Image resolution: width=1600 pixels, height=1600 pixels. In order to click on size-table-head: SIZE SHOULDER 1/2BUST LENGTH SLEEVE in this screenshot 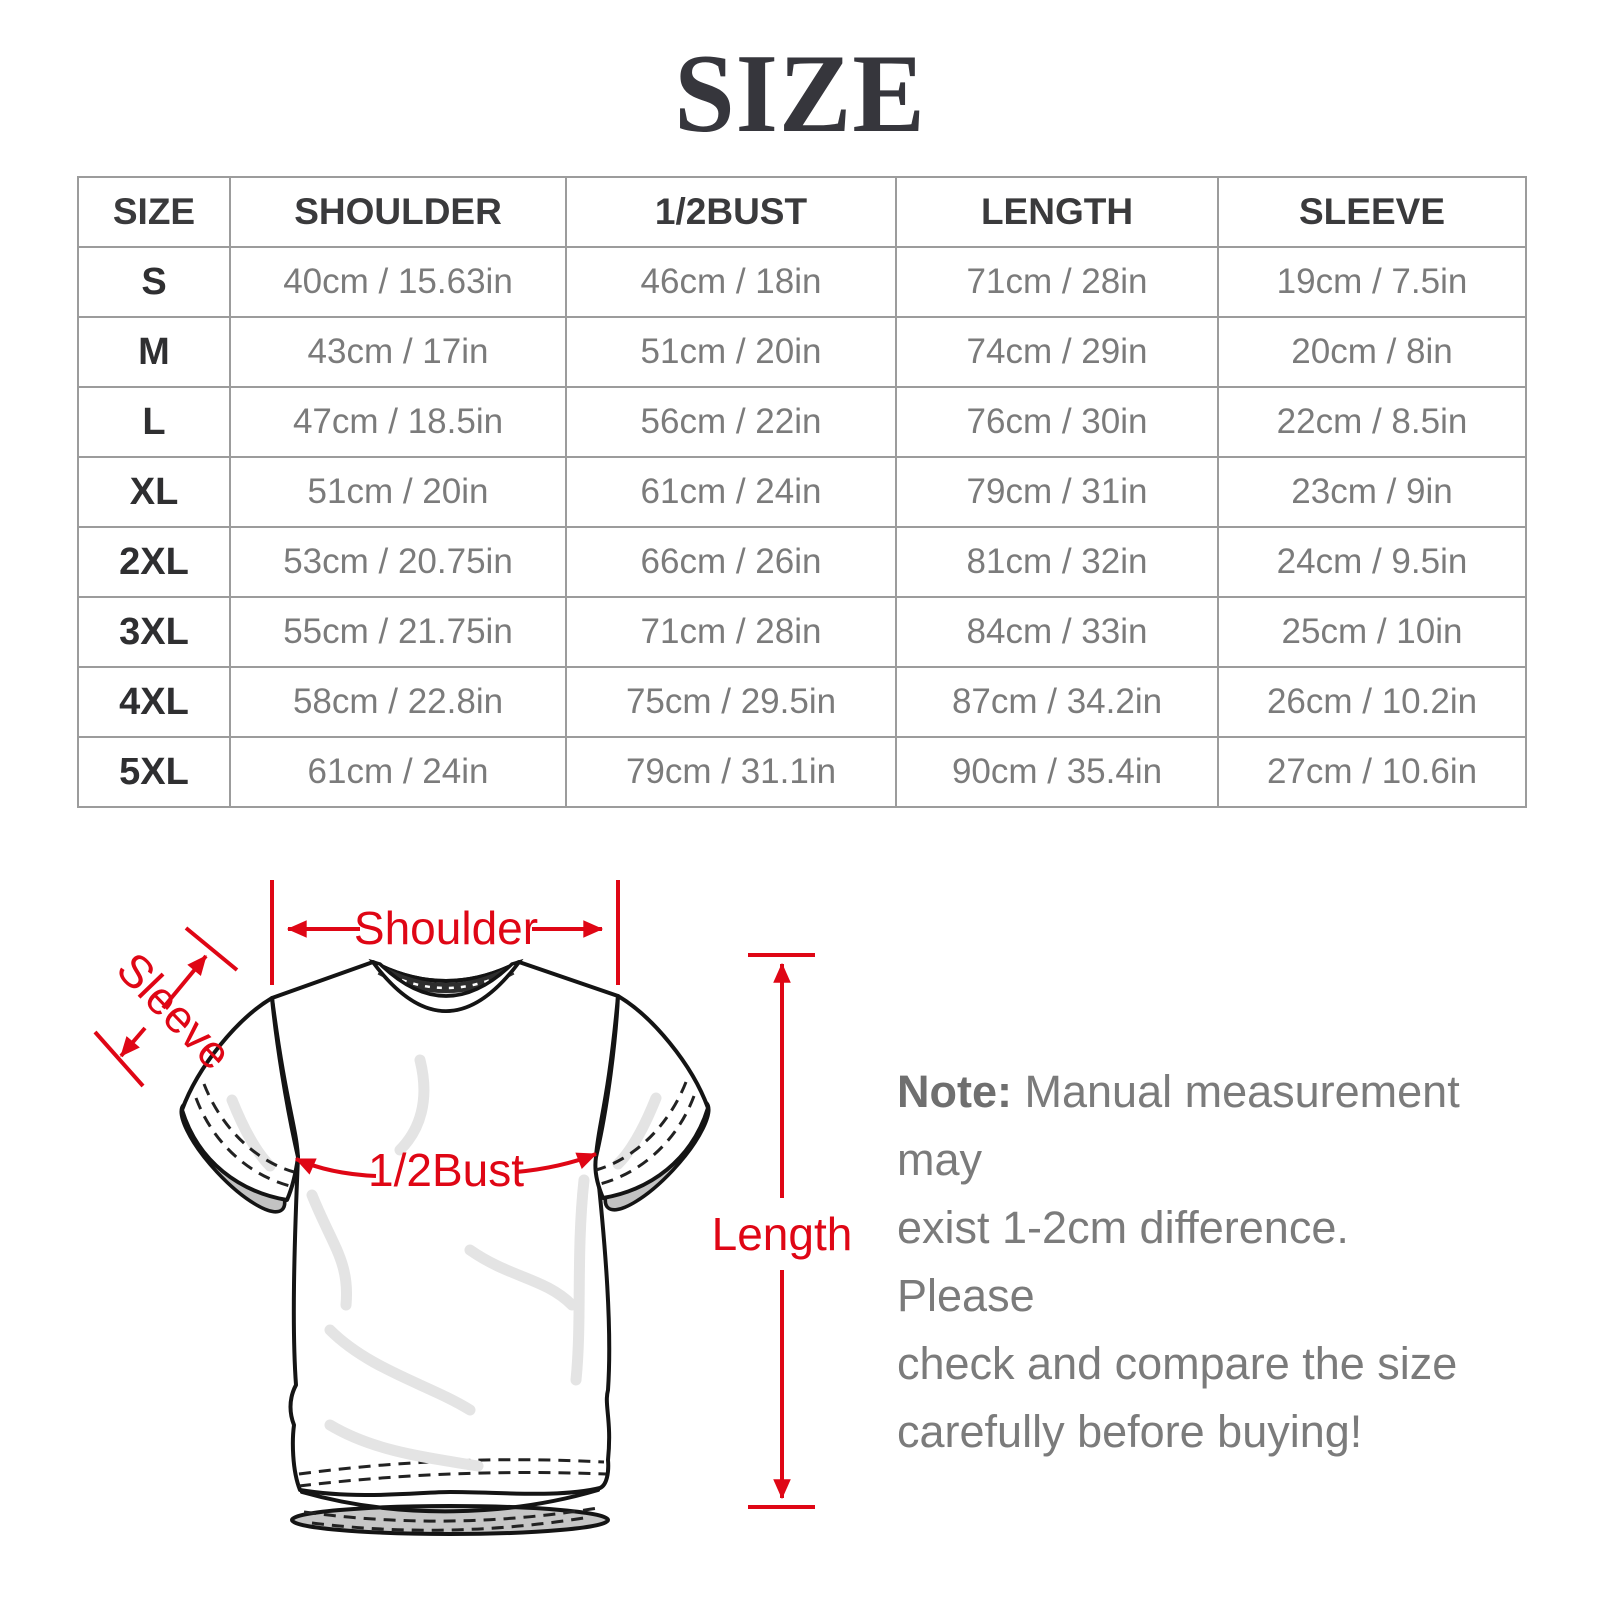, I will do `click(802, 212)`.